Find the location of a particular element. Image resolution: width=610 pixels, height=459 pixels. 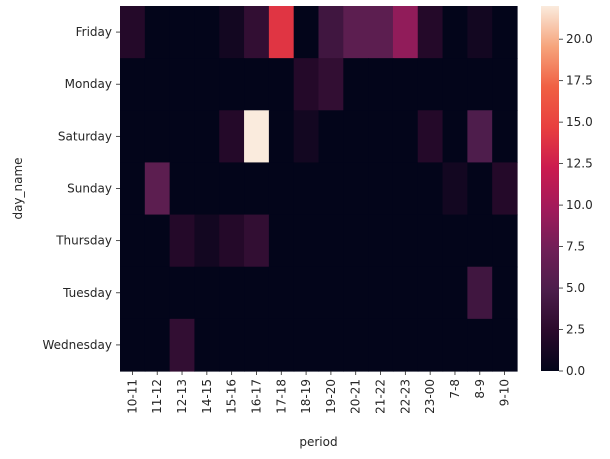

colorbar-tick-label: 0.0 is located at coordinates (575, 371).